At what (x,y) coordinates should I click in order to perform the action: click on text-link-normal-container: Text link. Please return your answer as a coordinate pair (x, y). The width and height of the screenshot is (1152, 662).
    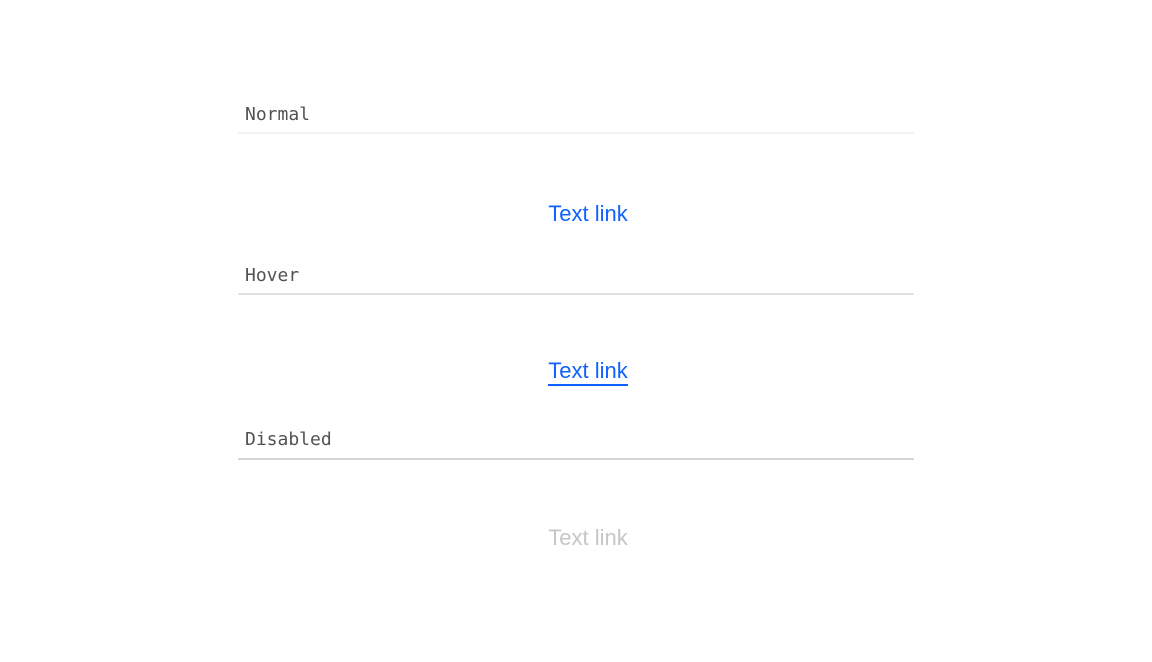
    Looking at the image, I should click on (576, 214).